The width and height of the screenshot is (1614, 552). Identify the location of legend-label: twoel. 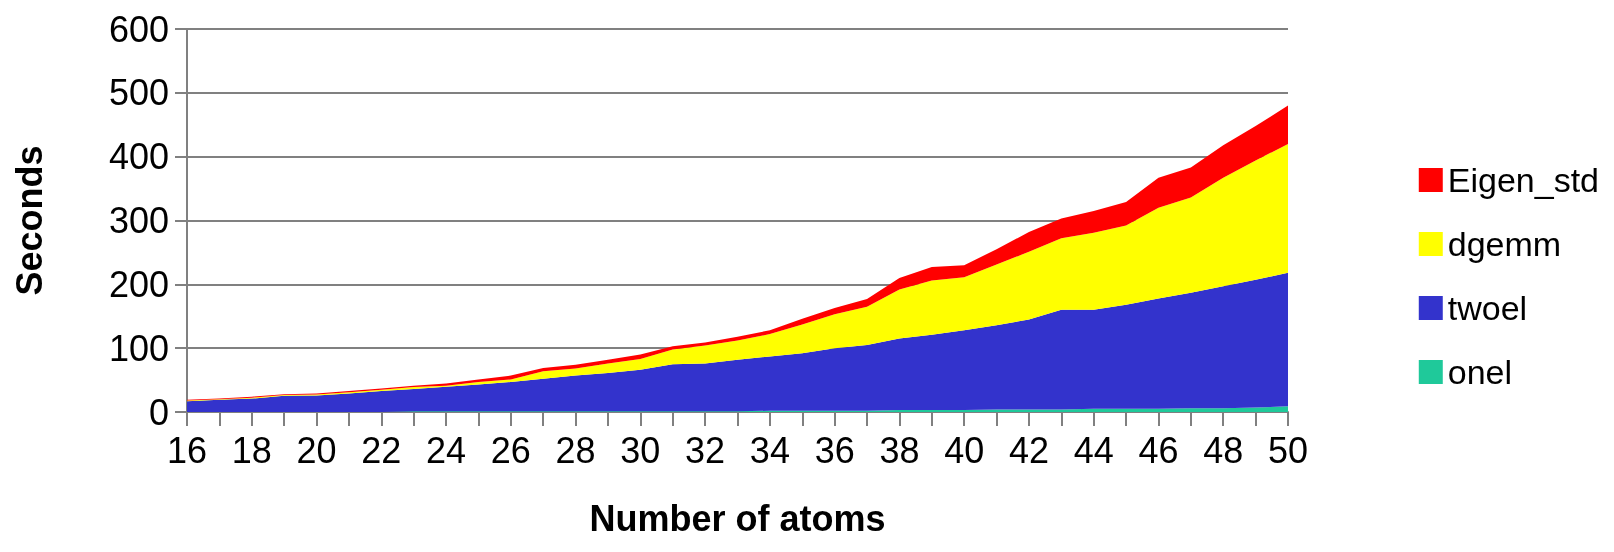
(1487, 308).